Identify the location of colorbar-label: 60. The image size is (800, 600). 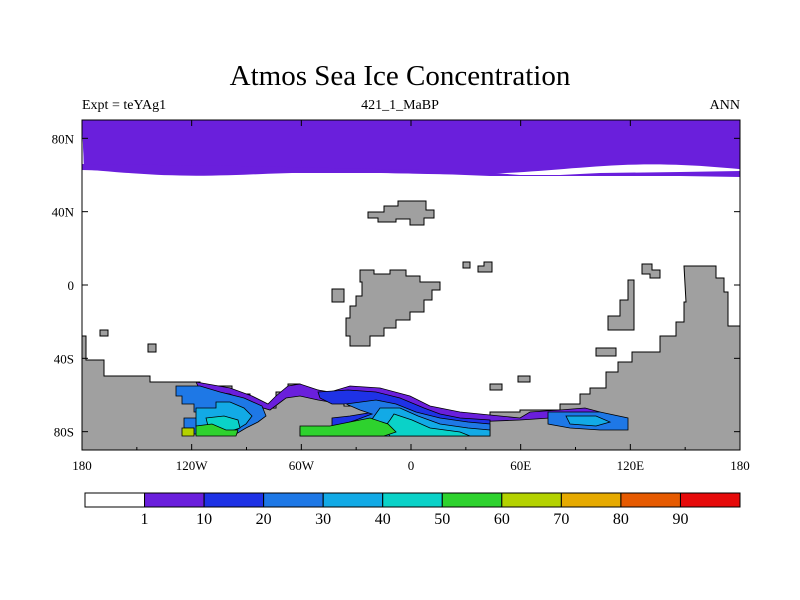
(502, 519).